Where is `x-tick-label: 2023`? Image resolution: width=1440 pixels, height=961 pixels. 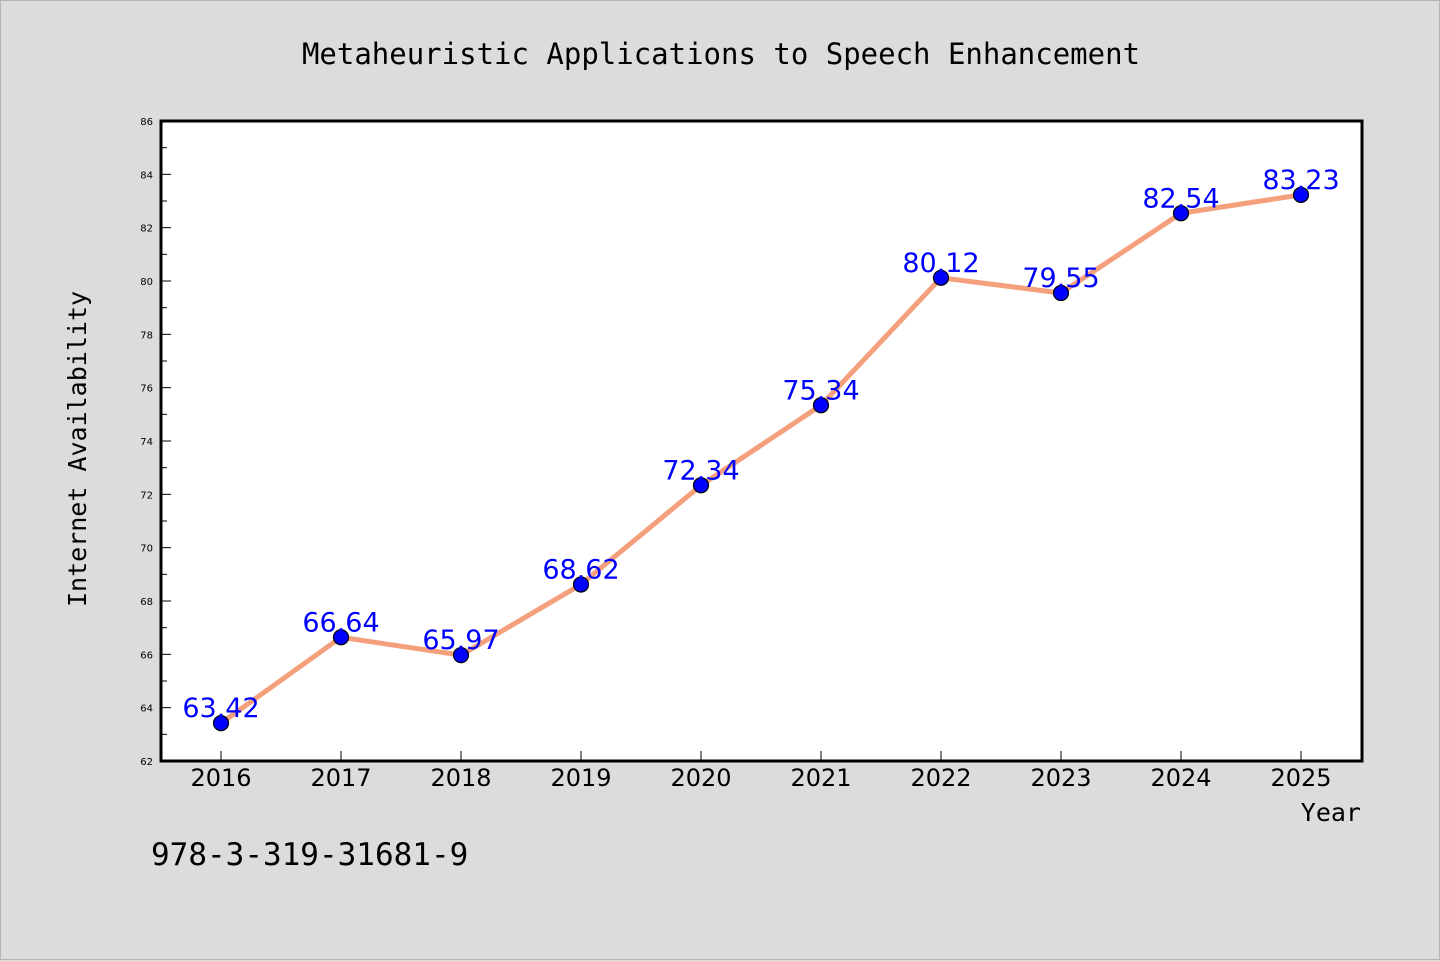 x-tick-label: 2023 is located at coordinates (1060, 778).